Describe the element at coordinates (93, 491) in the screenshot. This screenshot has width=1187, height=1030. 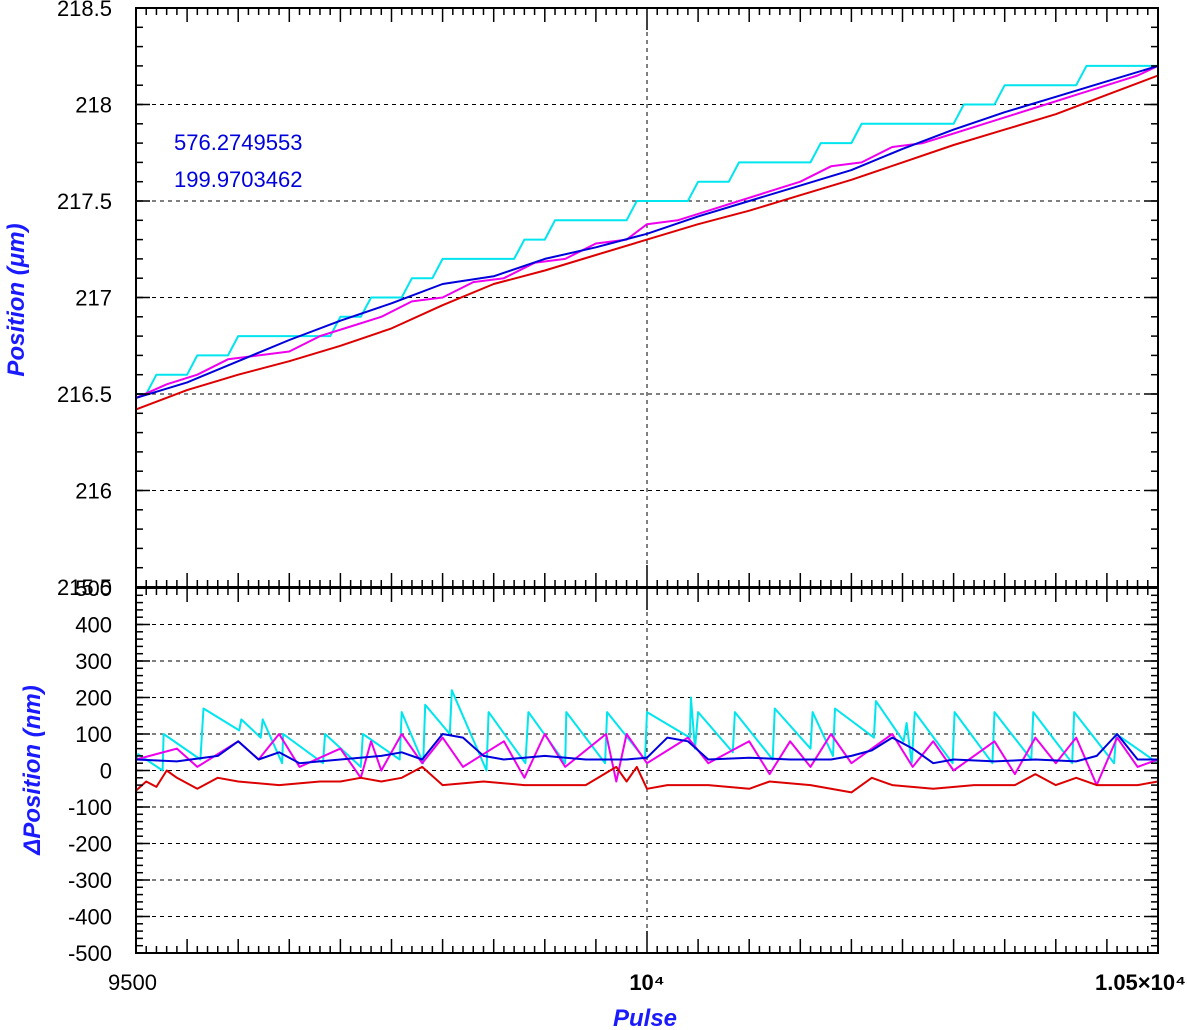
I see `position-y-tick-label: 216` at that location.